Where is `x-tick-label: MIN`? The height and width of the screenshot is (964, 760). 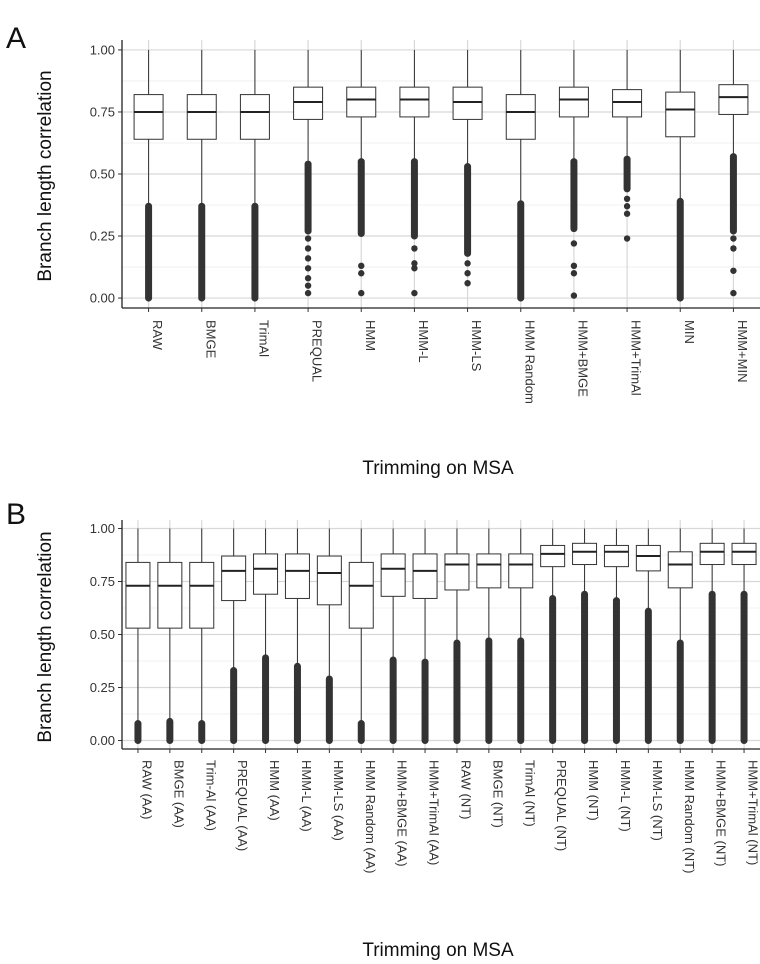
x-tick-label: MIN is located at coordinates (689, 332).